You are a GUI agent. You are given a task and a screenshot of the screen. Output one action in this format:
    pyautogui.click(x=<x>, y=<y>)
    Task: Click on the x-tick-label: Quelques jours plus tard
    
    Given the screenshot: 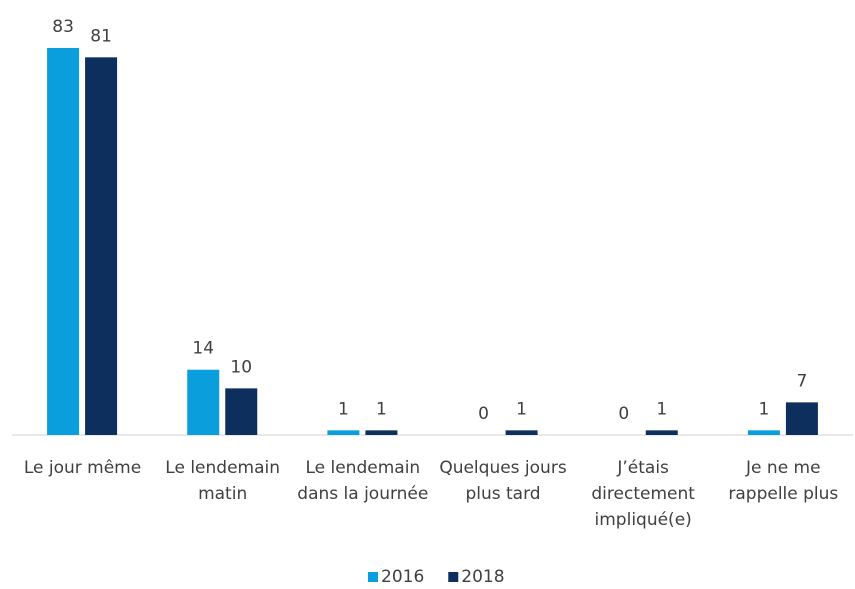 What is the action you would take?
    pyautogui.click(x=503, y=481)
    